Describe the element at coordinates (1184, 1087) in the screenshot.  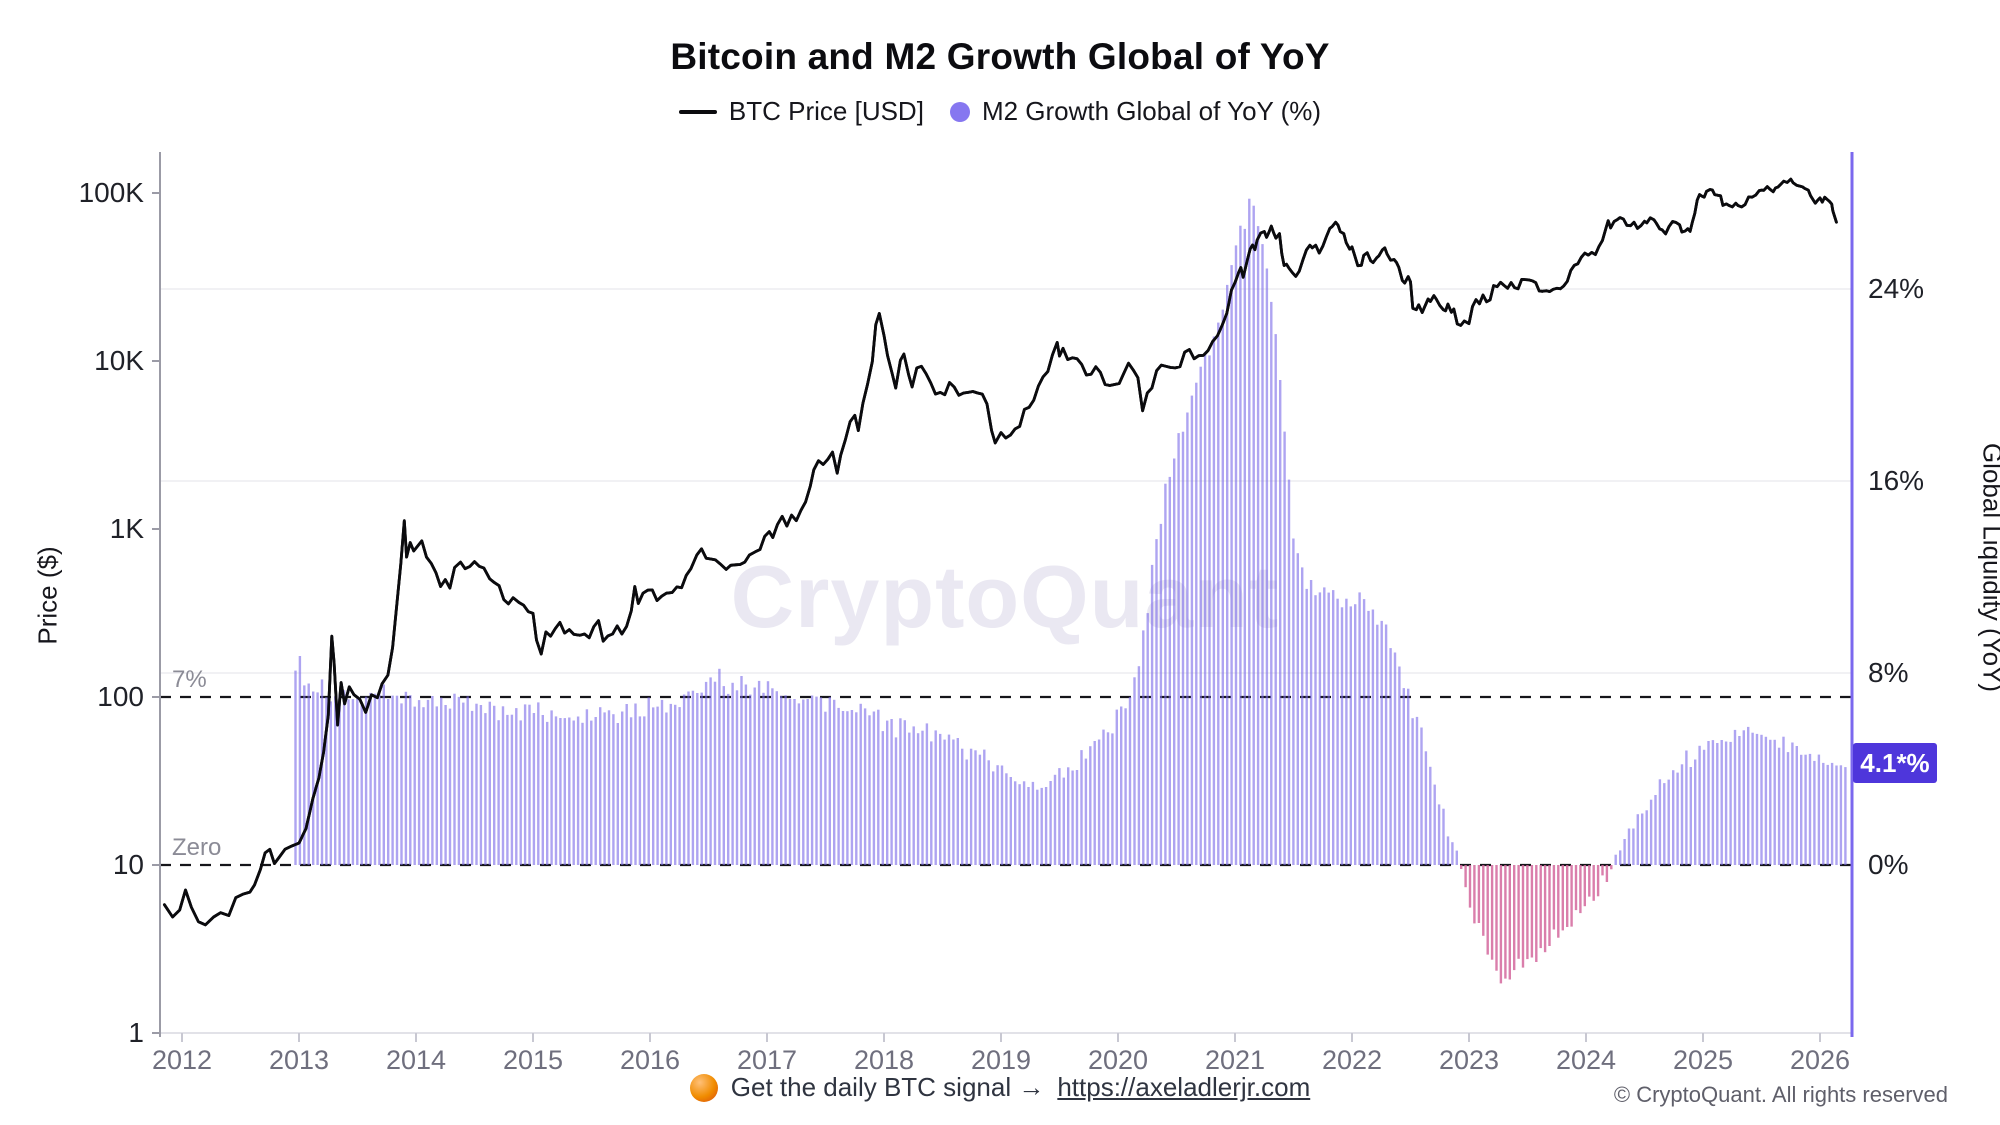
I see `cta-link: https://axeladlerjr.com` at that location.